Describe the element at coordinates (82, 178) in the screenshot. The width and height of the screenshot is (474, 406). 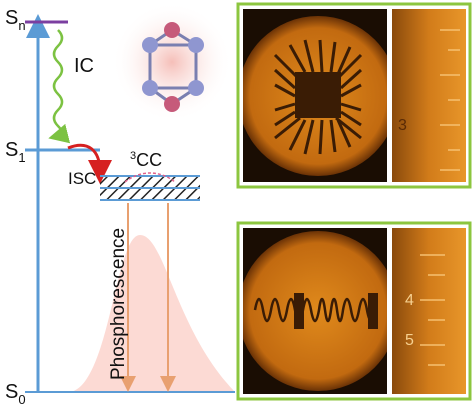
I see `isc-label: ISC` at that location.